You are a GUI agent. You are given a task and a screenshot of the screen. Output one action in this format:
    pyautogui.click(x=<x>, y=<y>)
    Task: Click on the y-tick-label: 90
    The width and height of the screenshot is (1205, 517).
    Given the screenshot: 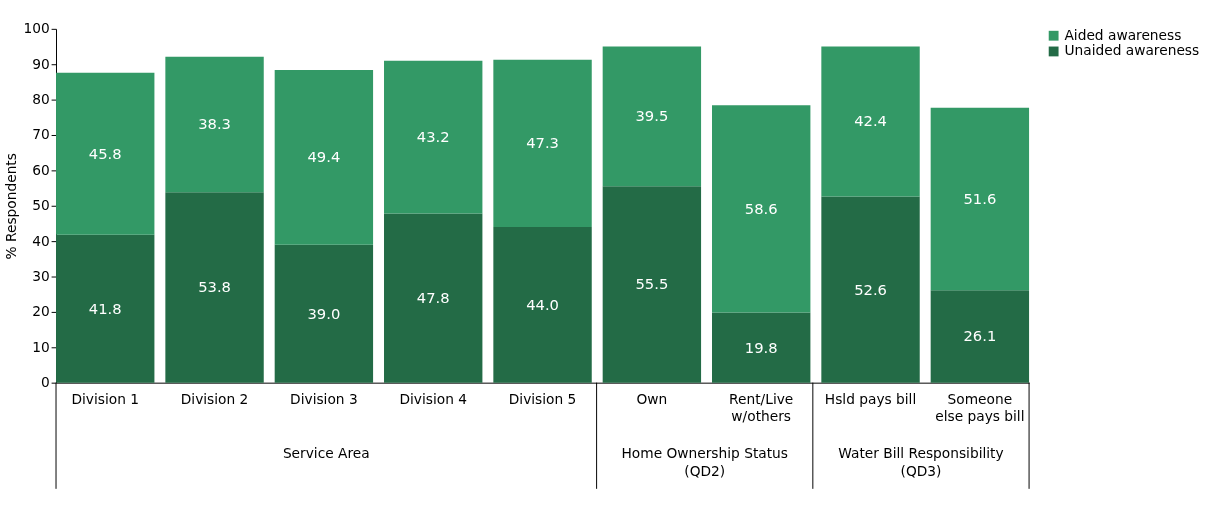 What is the action you would take?
    pyautogui.click(x=41, y=63)
    